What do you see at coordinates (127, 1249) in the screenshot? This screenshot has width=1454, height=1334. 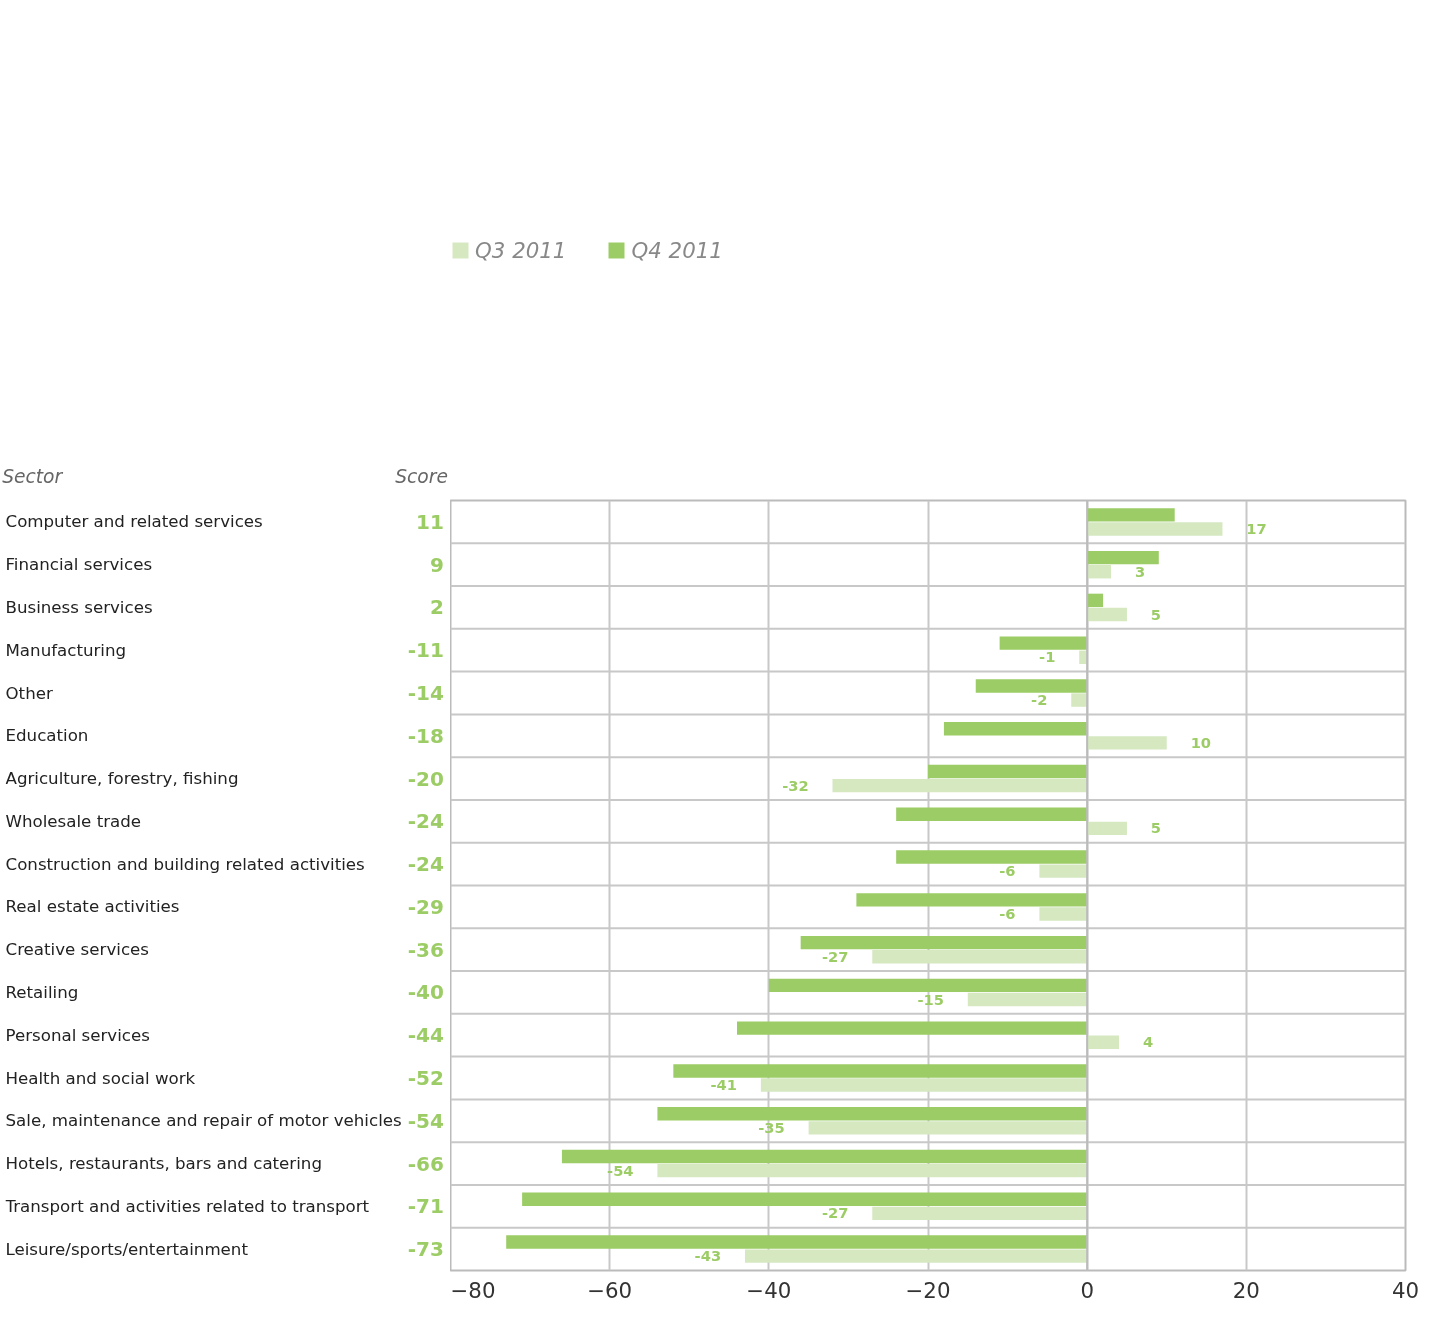 I see `y-tick-label: Leisure/sports/entertainment` at bounding box center [127, 1249].